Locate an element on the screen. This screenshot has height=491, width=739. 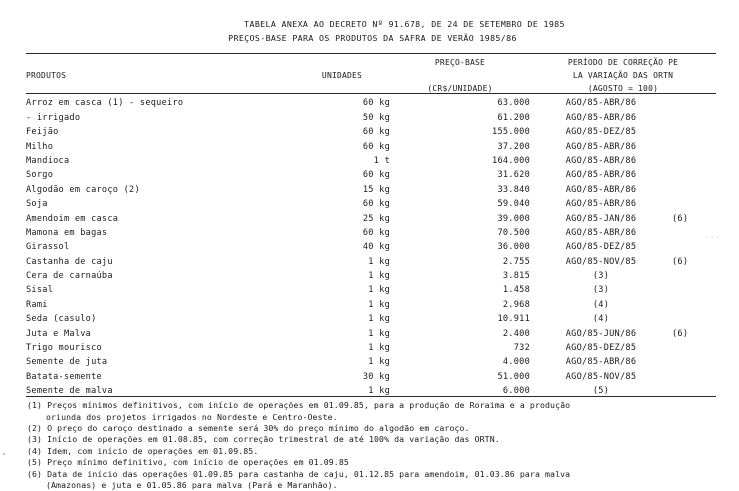
cell-produto: Milho is located at coordinates (40, 146).